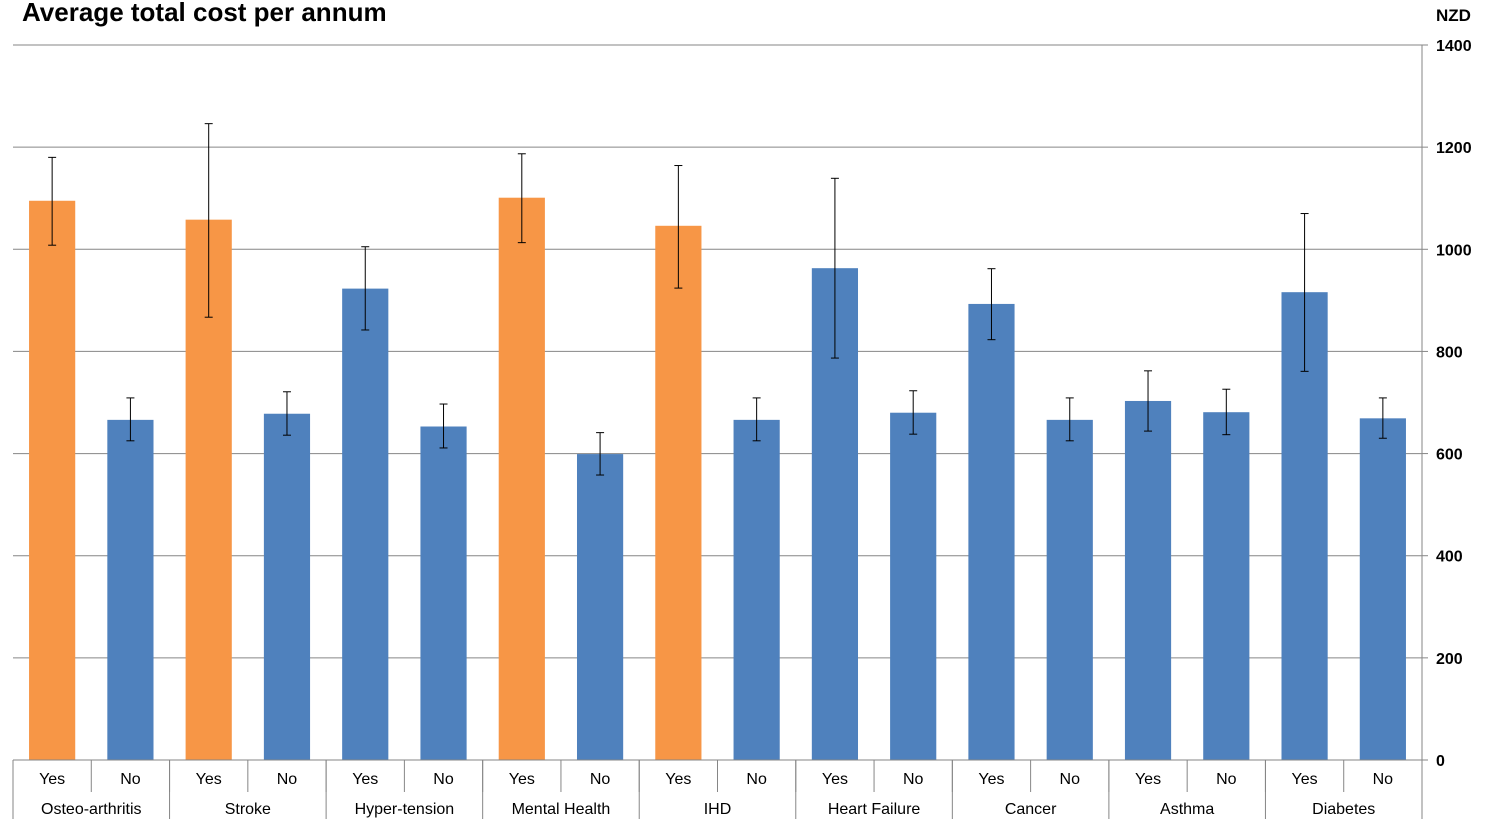  I want to click on group-label: Asthma, so click(1187, 809).